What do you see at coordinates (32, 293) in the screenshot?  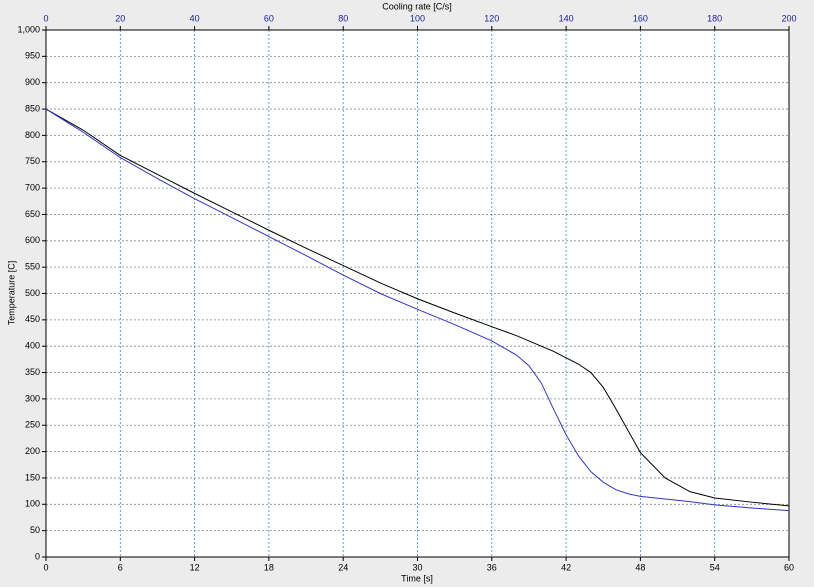 I see `y-tick-label: 500` at bounding box center [32, 293].